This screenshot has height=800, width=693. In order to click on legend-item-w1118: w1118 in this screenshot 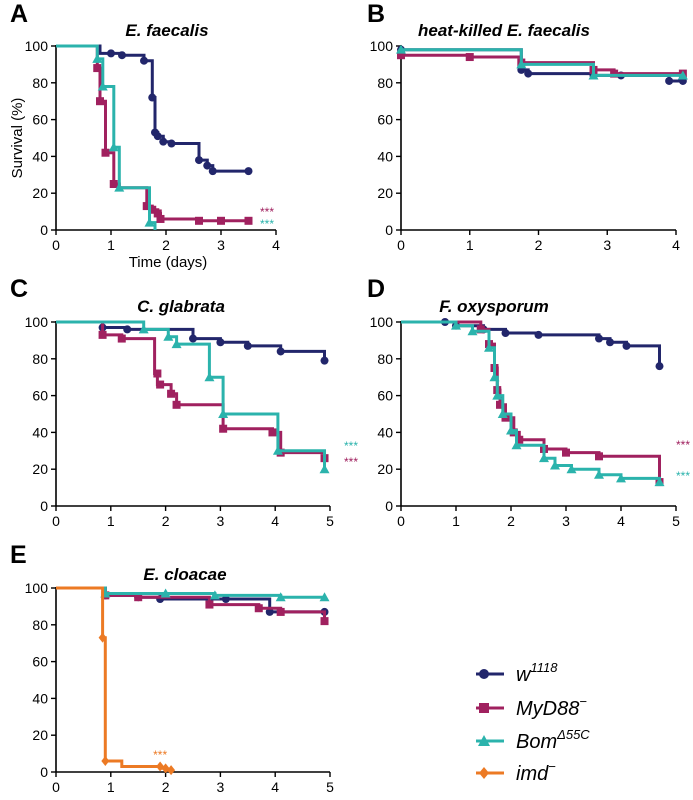, I will do `click(517, 673)`.